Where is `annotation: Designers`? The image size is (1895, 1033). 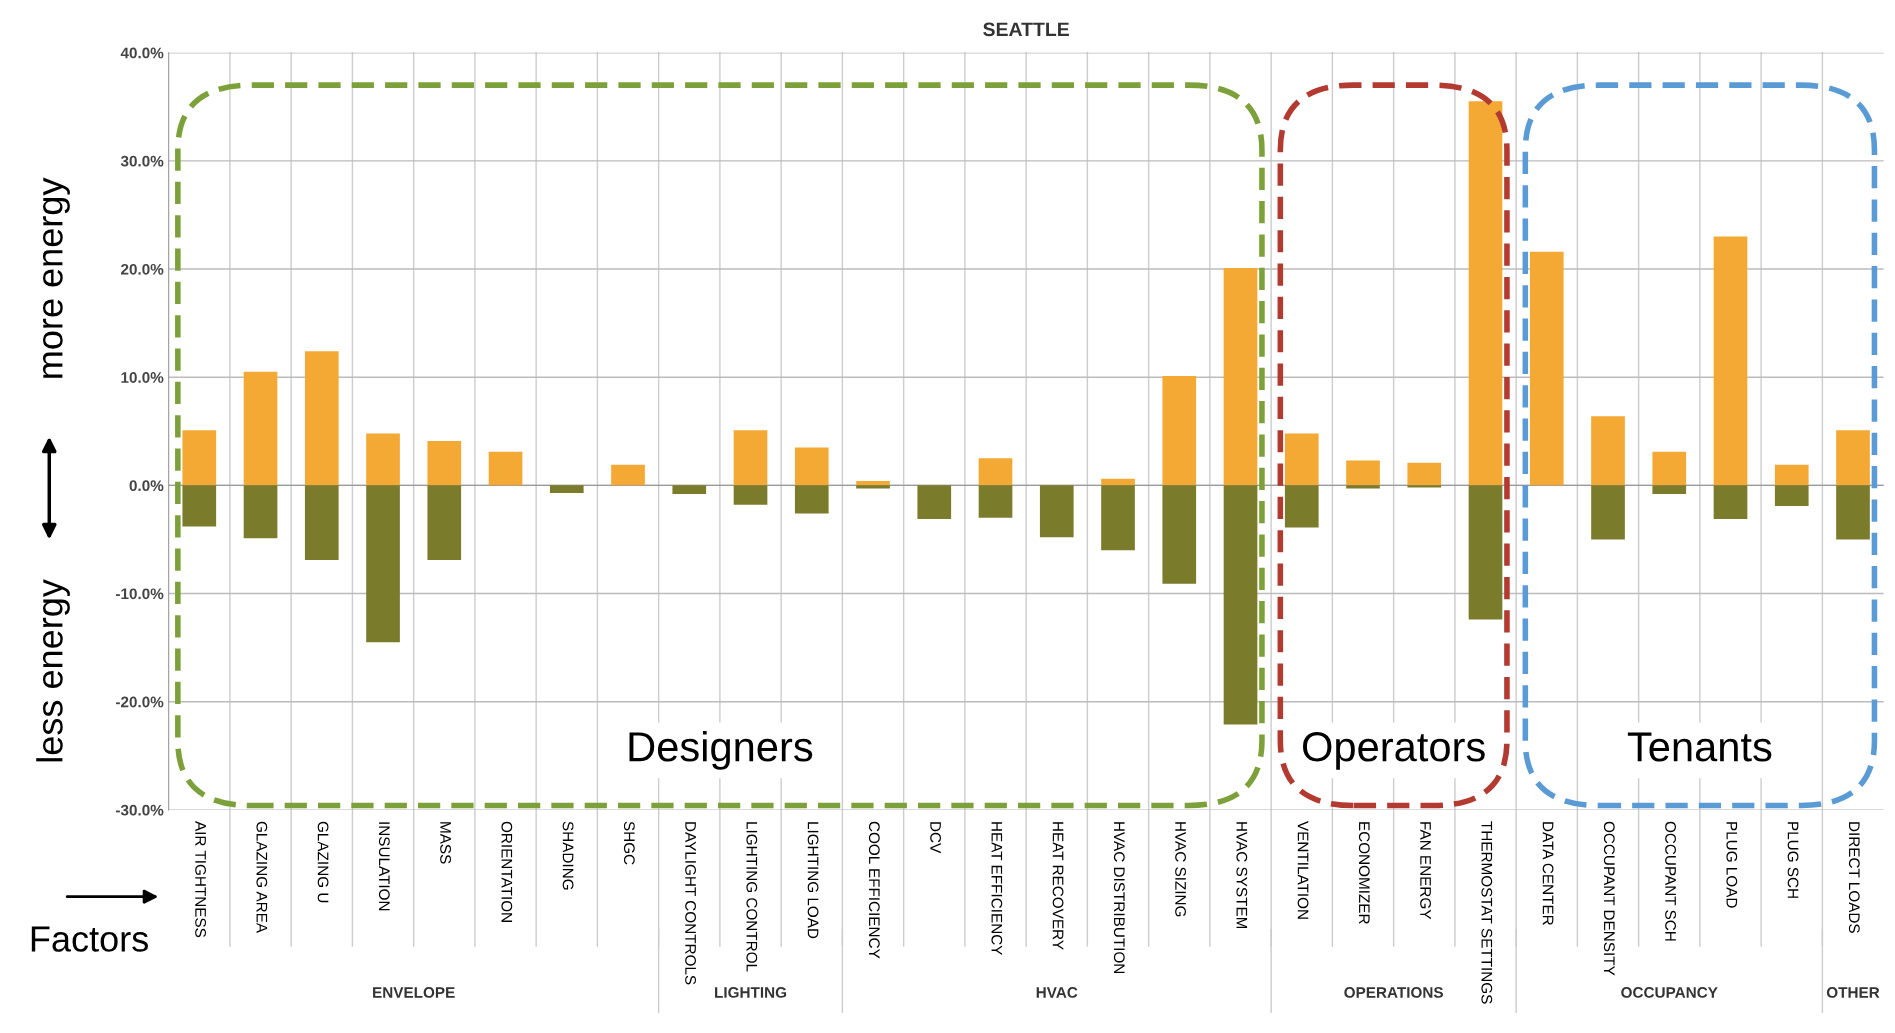
annotation: Designers is located at coordinates (721, 750).